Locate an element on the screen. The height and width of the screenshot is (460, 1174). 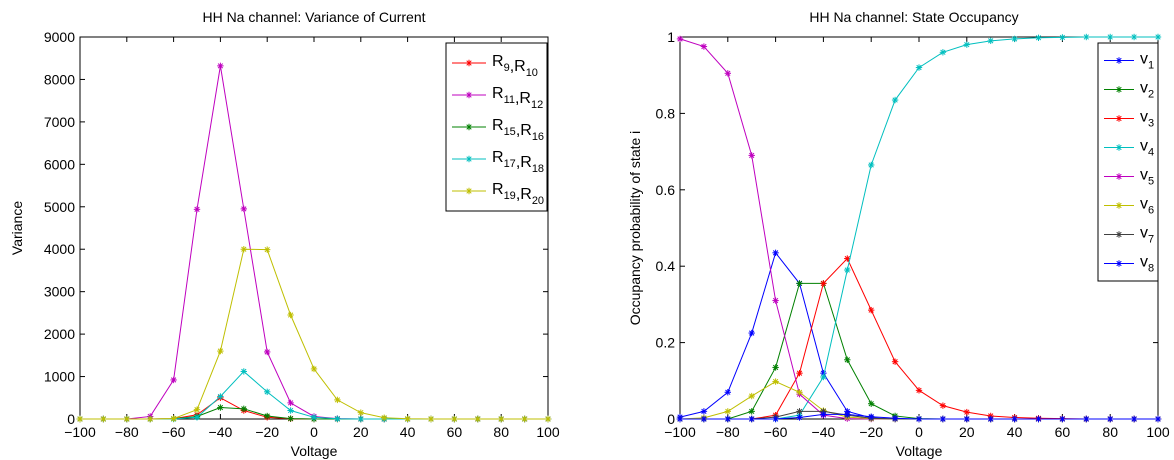
x-tick-label: 100 is located at coordinates (548, 432).